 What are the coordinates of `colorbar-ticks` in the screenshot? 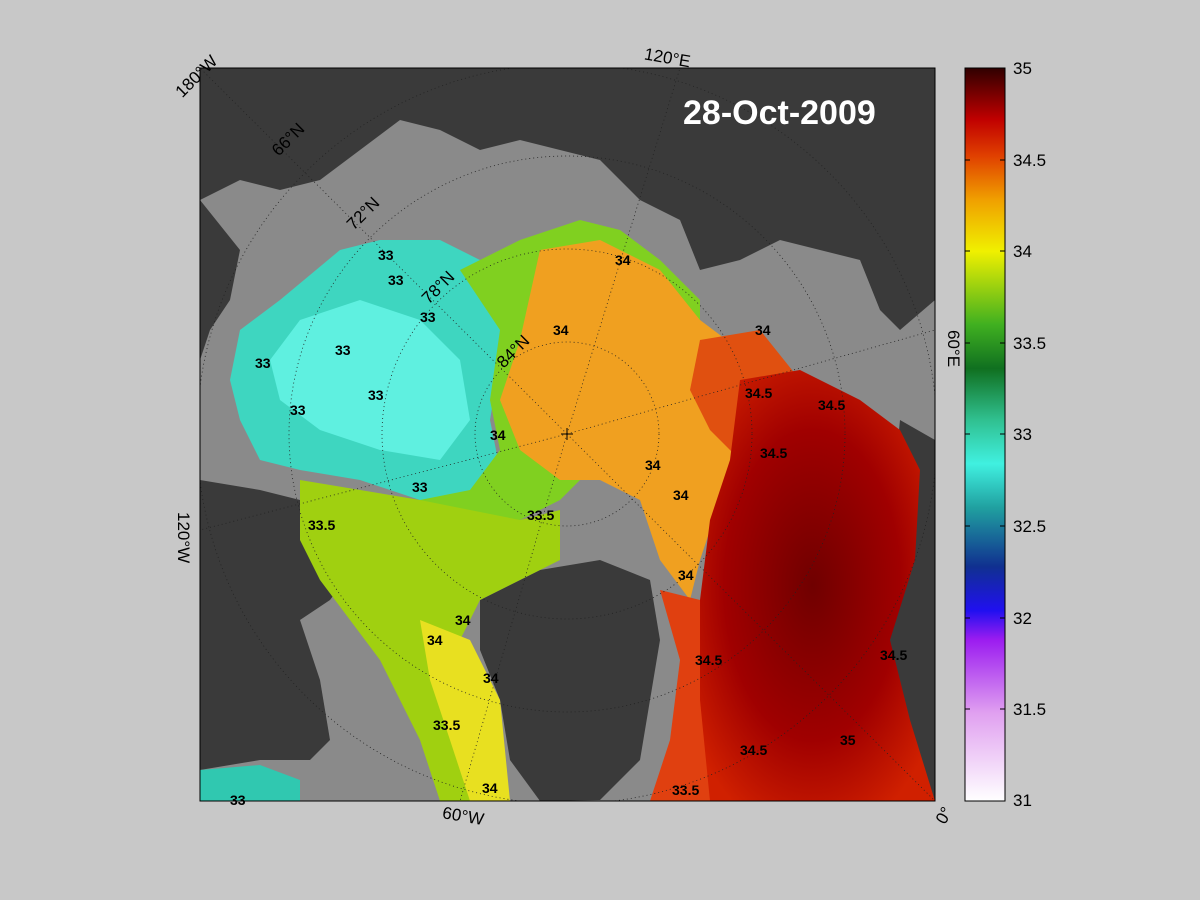 It's located at (985, 434).